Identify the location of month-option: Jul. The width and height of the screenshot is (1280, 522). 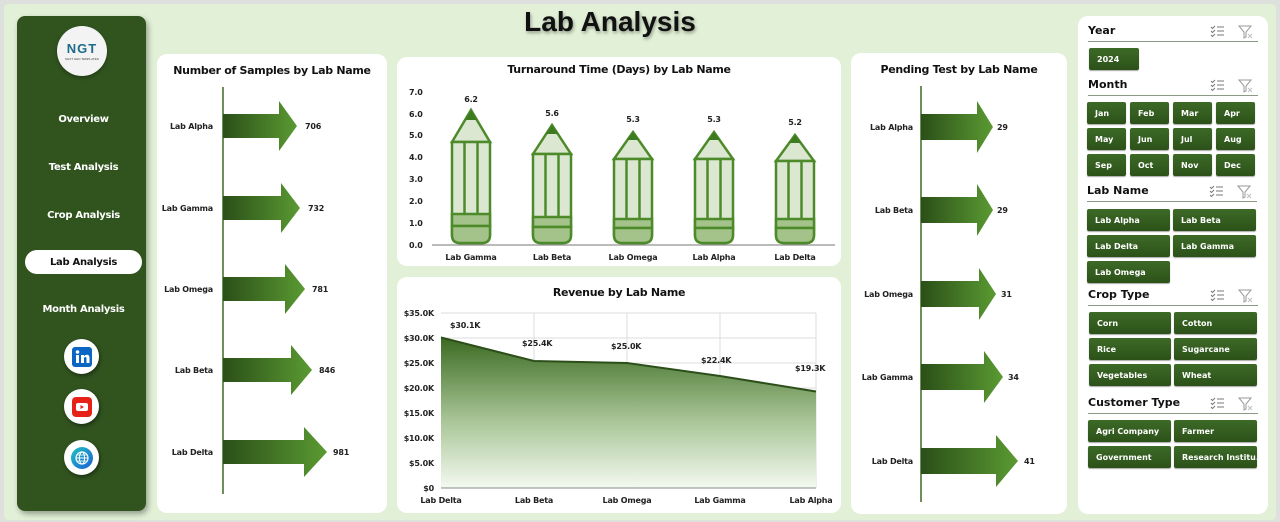
(1192, 139).